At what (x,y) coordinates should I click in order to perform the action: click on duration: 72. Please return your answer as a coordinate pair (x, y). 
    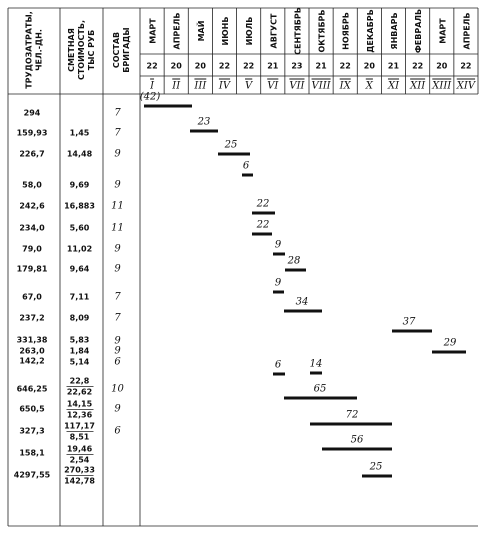
    Looking at the image, I should click on (352, 415).